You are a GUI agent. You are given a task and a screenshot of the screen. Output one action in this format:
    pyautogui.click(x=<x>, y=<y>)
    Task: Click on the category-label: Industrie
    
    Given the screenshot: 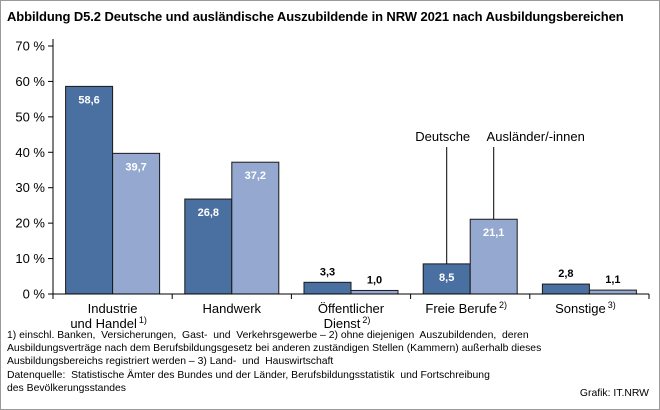 What is the action you would take?
    pyautogui.click(x=113, y=308)
    